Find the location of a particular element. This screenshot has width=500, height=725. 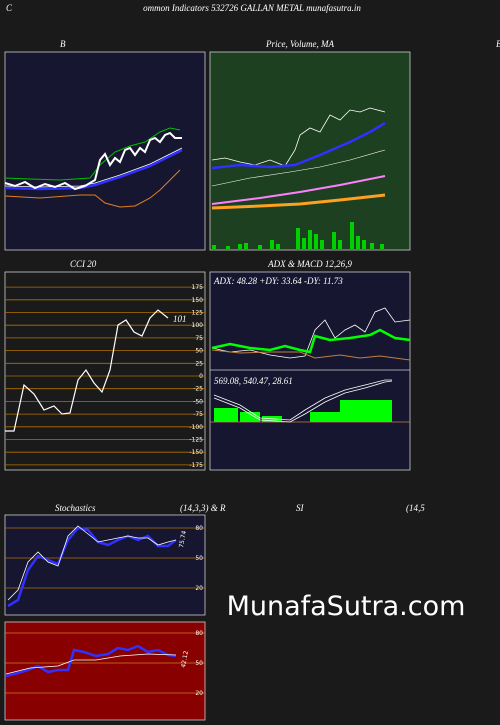

upper-band is located at coordinates (92, 154).